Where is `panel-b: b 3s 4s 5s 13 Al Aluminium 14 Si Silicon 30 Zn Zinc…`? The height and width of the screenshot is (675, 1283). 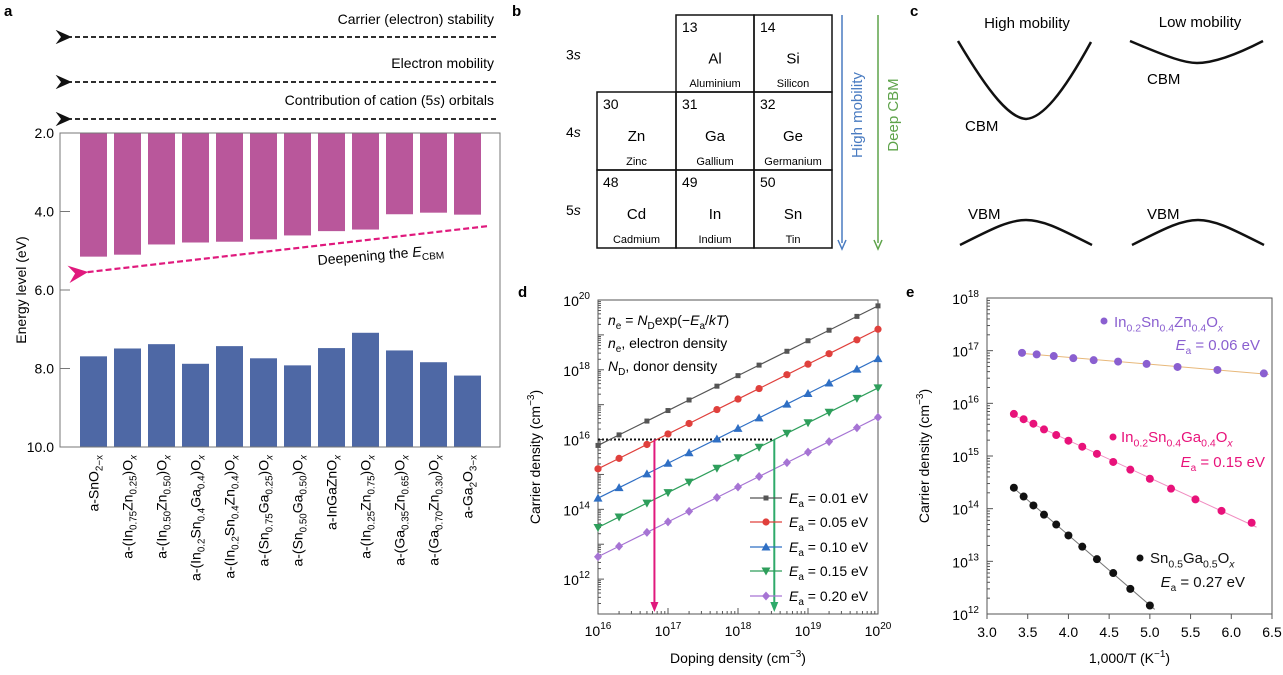
panel-b: b 3s 4s 5s 13 Al Aluminium 14 Si Silicon 30 Zn Zinc… is located at coordinates (707, 127).